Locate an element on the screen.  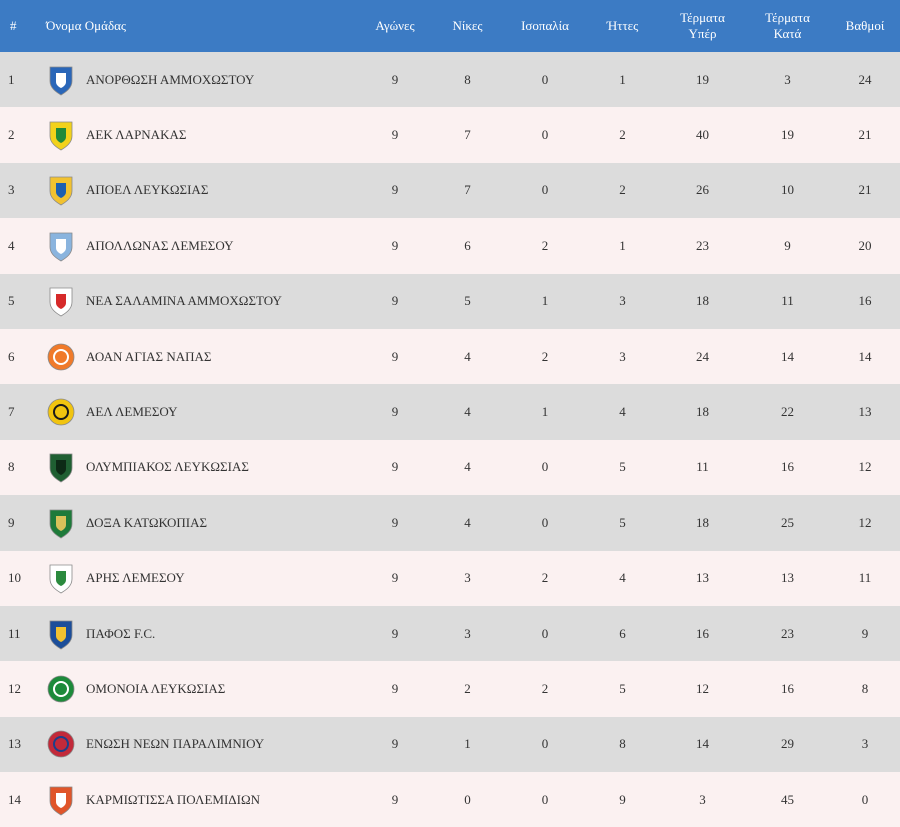
header-wins: Νίκες is located at coordinates (467, 25).